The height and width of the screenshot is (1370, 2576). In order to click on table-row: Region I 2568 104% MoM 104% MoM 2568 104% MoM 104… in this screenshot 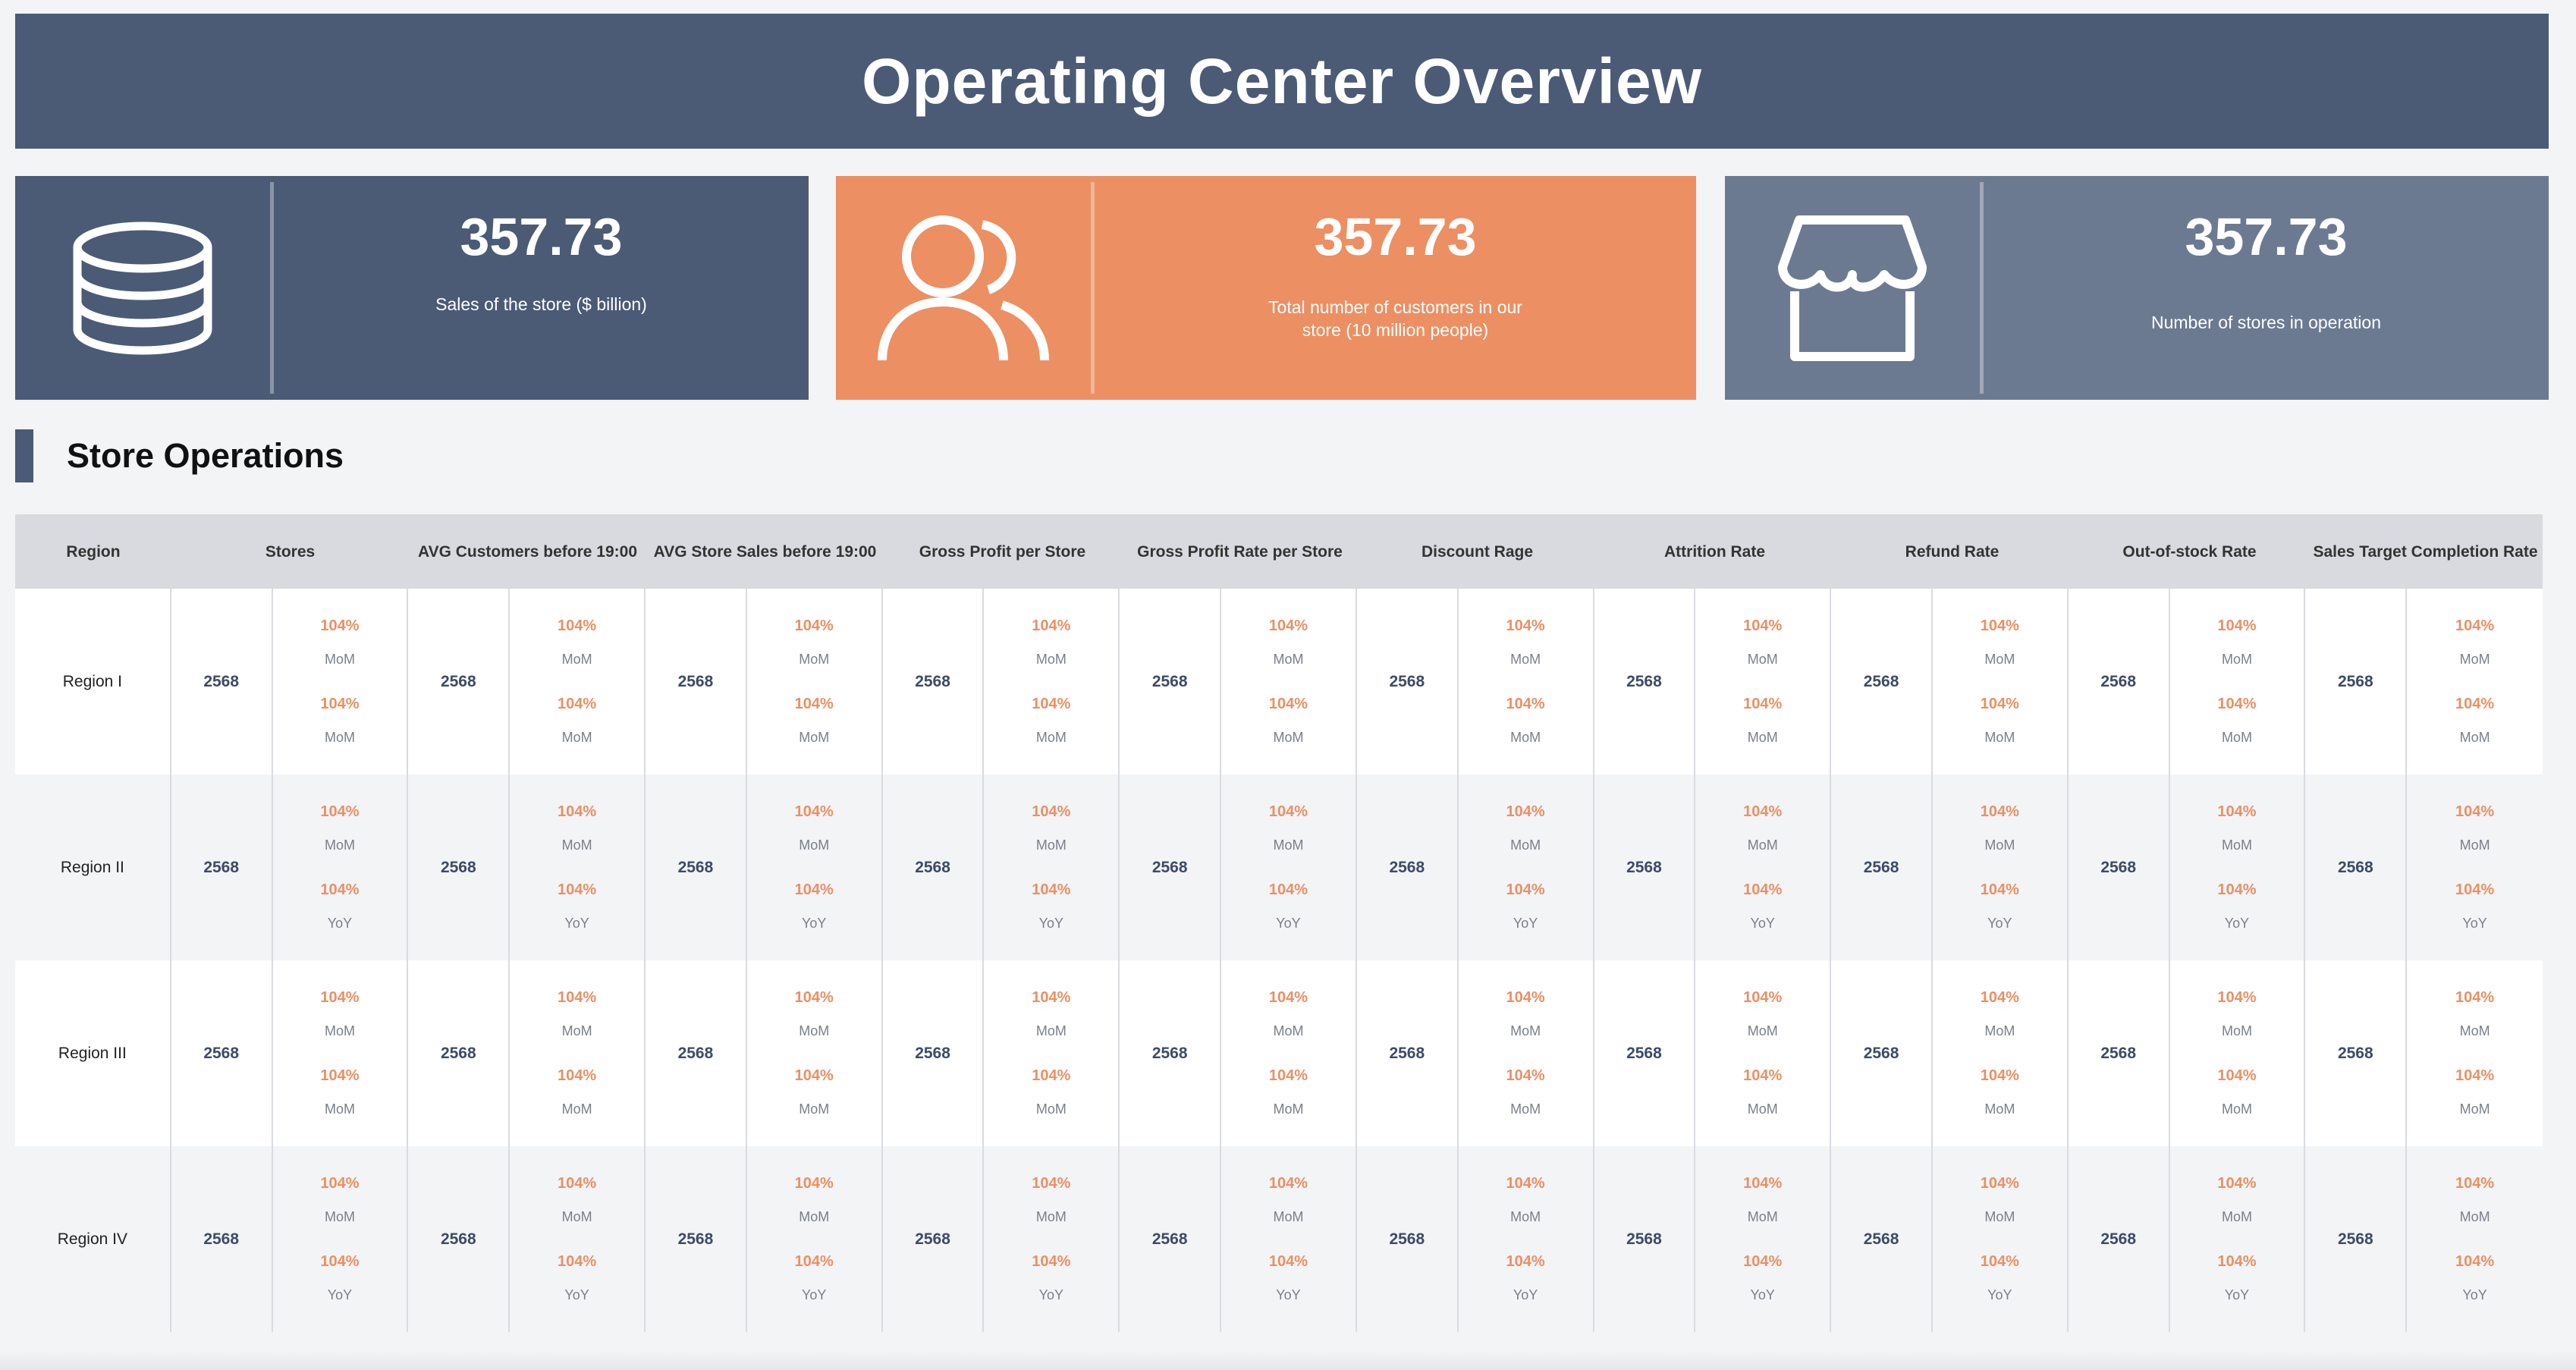, I will do `click(1279, 682)`.